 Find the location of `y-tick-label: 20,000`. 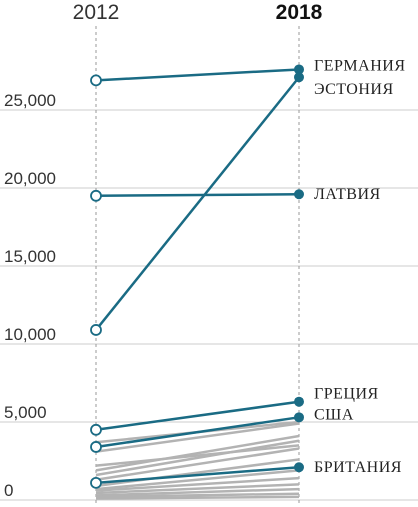

y-tick-label: 20,000 is located at coordinates (30, 178).